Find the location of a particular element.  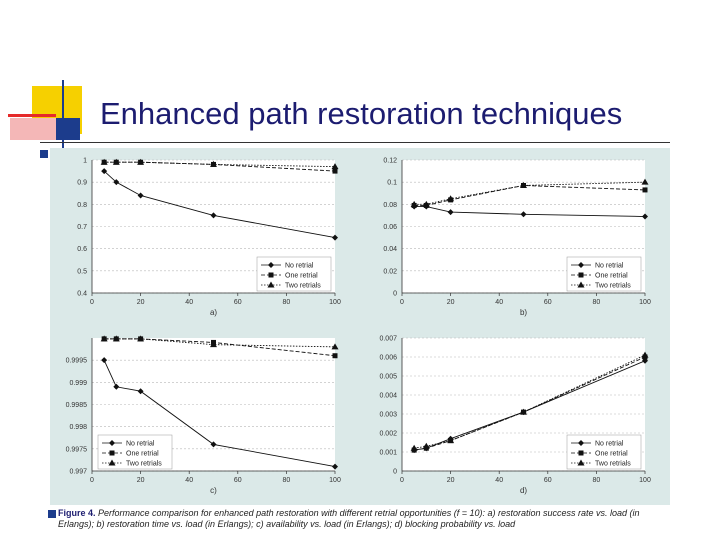

legend-label: One retrial is located at coordinates (142, 454).